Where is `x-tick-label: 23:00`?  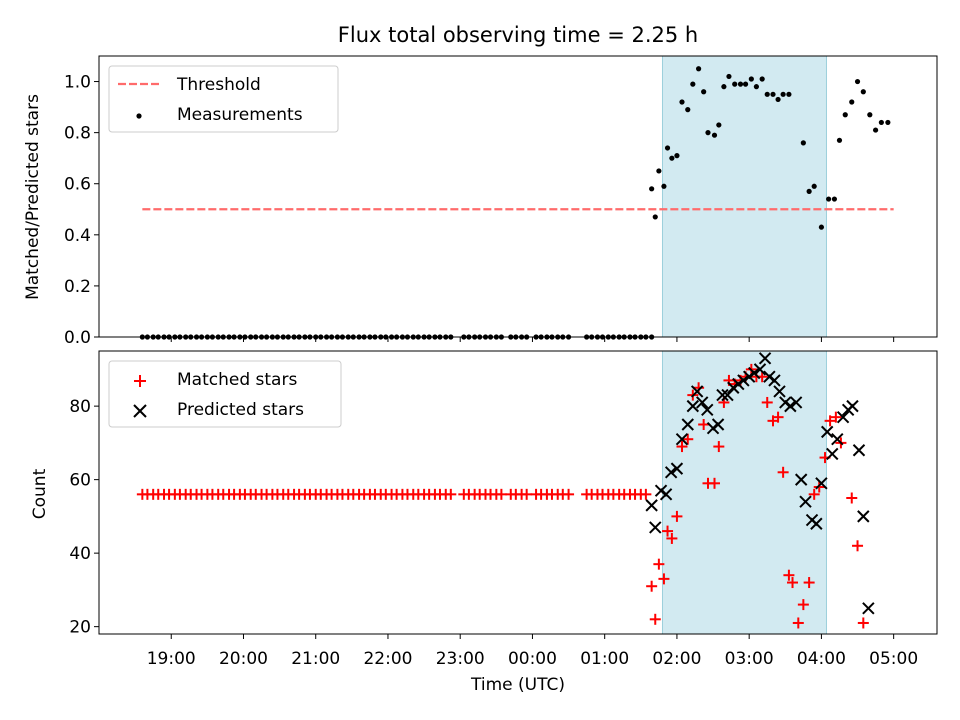 x-tick-label: 23:00 is located at coordinates (460, 659).